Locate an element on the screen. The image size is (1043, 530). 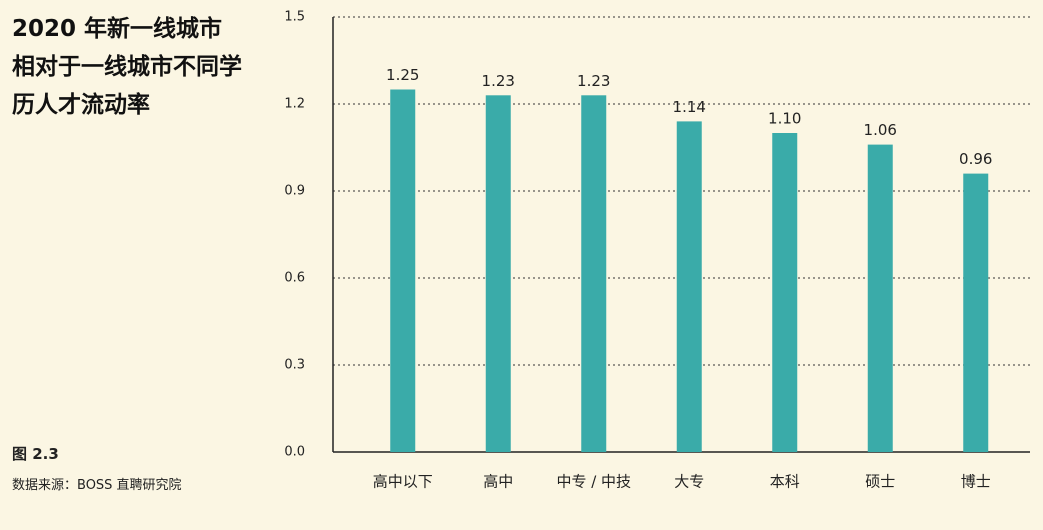
x-tick-label: 硕士 is located at coordinates (880, 482).